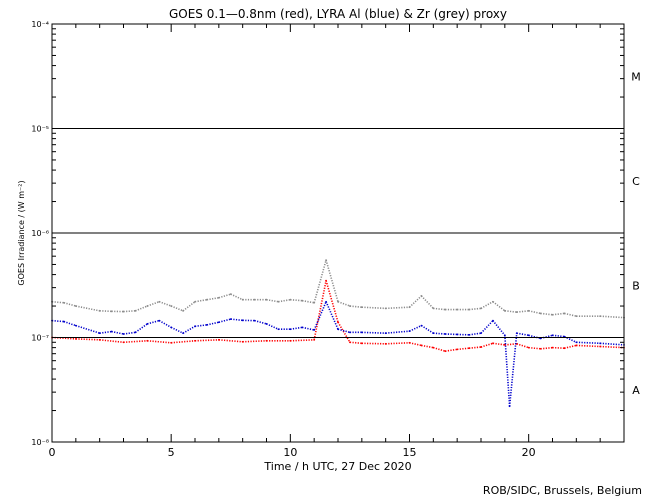  Describe the element at coordinates (636, 285) in the screenshot. I see `flare-class-label: B` at that location.